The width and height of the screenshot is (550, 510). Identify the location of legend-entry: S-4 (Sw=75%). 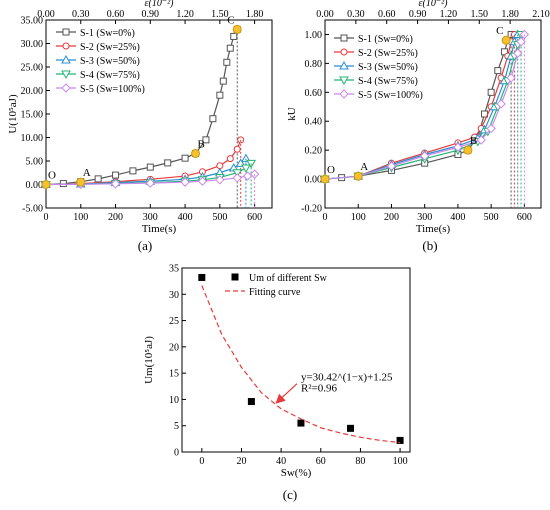
(98, 75).